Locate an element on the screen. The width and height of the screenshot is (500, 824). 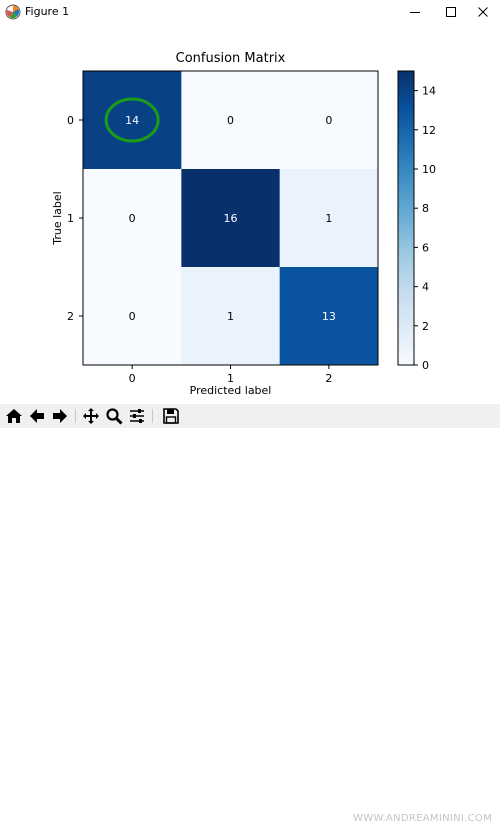
colorbar-tick-label: 10 is located at coordinates (429, 169).